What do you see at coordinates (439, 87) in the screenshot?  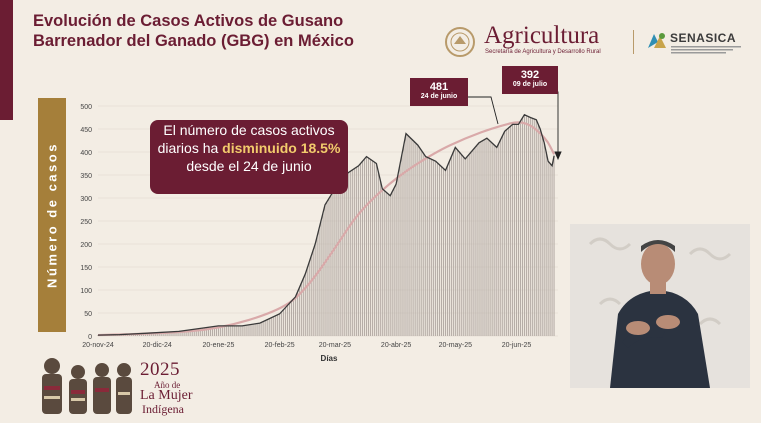 I see `annotation-peak-value: 481` at bounding box center [439, 87].